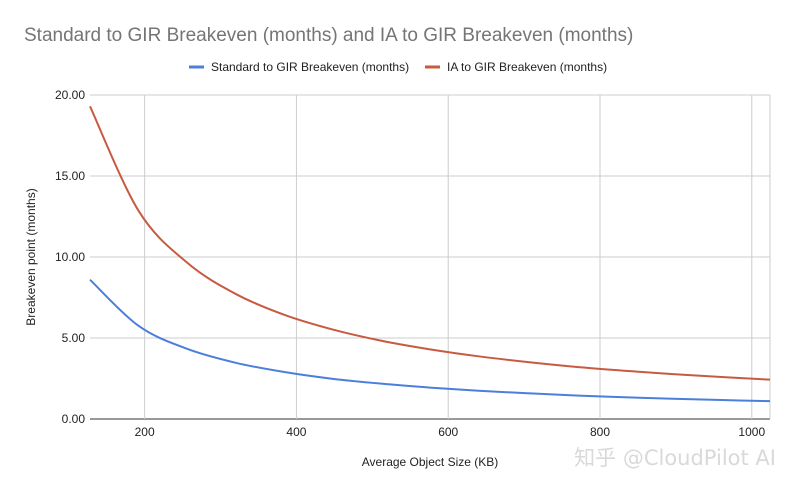 This screenshot has width=795, height=491. What do you see at coordinates (310, 67) in the screenshot?
I see `legend-label-standard: Standard to GIR Breakeven (months)` at bounding box center [310, 67].